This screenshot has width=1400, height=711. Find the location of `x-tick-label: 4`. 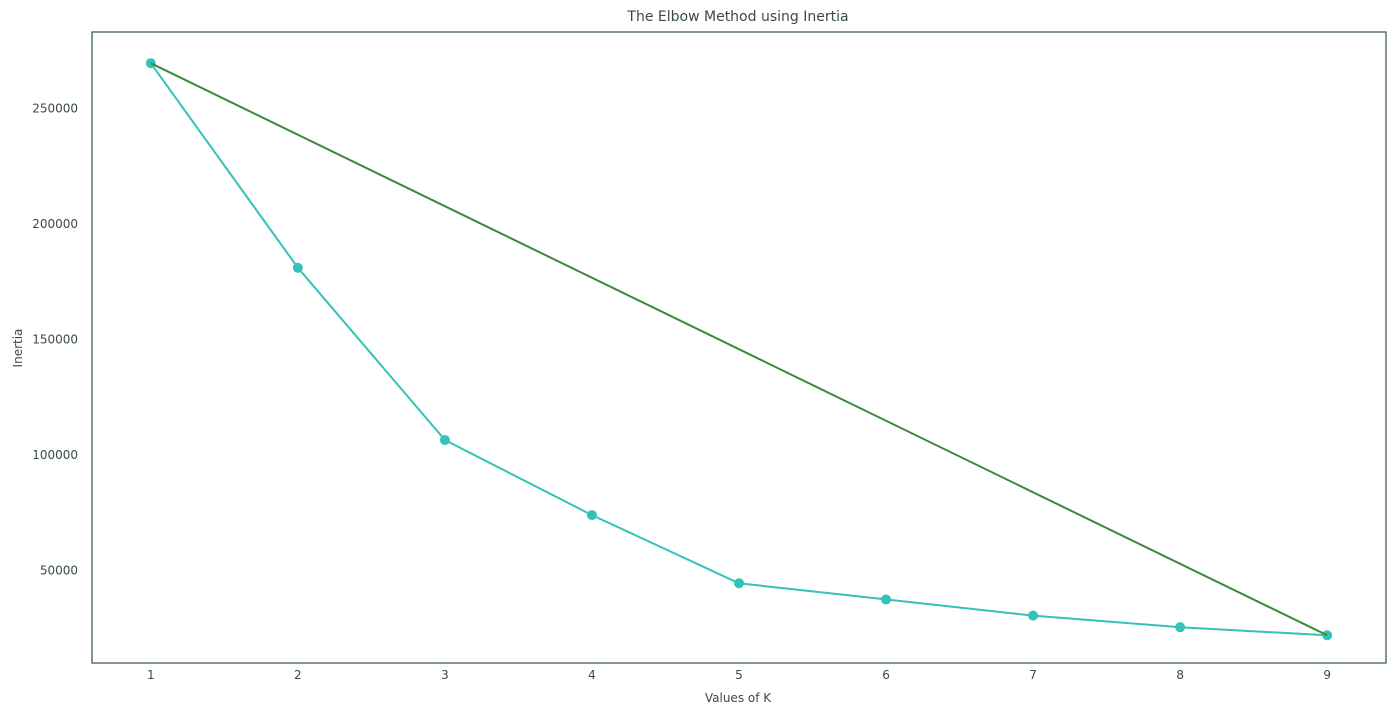

x-tick-label: 4 is located at coordinates (592, 675).